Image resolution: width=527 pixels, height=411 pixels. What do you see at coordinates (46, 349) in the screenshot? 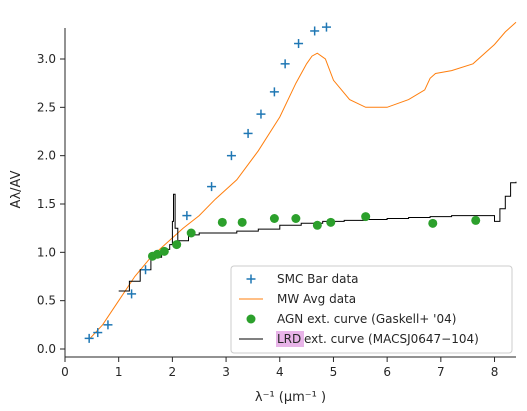
I see `y-tick-label: 0.0` at bounding box center [46, 349].